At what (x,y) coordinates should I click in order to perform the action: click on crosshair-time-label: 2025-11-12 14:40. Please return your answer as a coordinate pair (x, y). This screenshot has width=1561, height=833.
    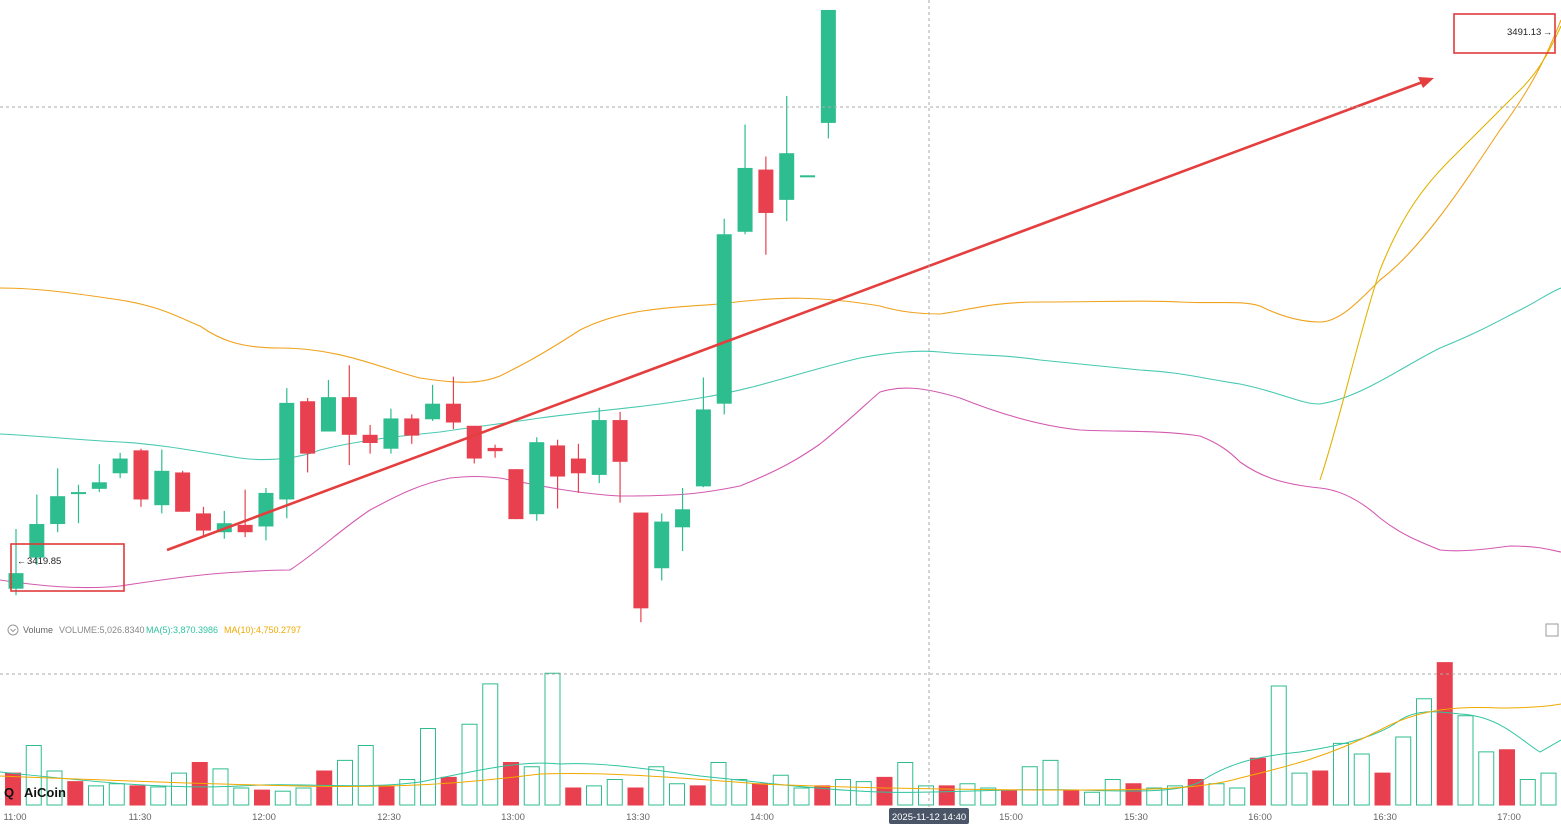
    Looking at the image, I should click on (929, 816).